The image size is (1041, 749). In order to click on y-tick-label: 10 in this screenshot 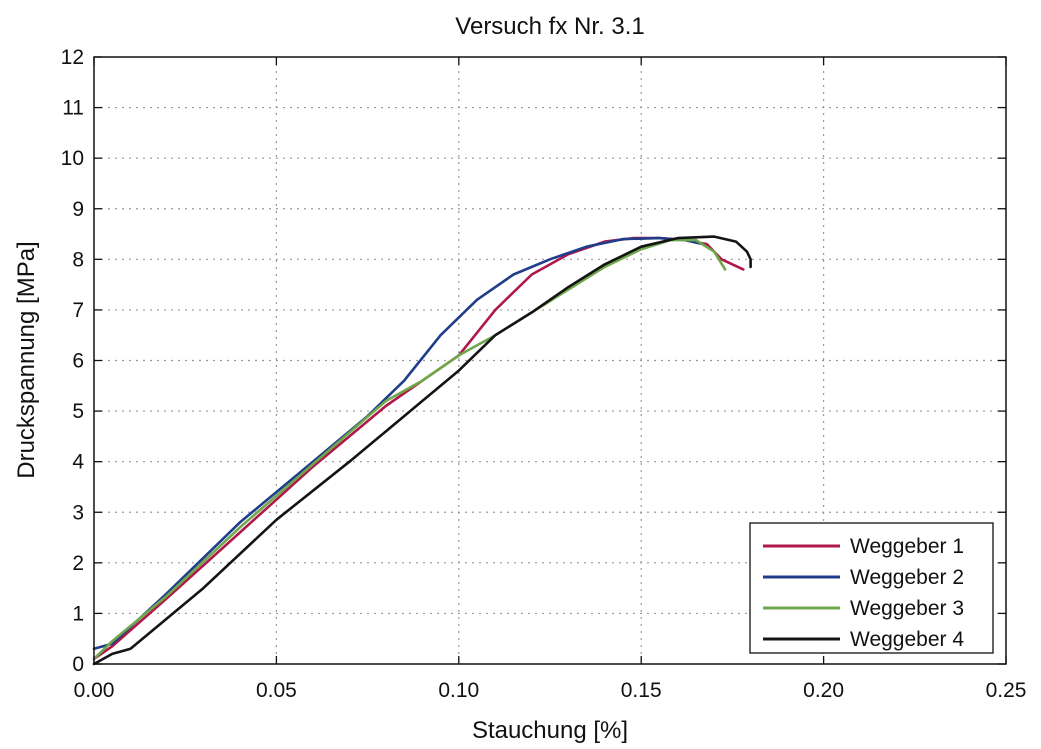, I will do `click(72, 158)`.